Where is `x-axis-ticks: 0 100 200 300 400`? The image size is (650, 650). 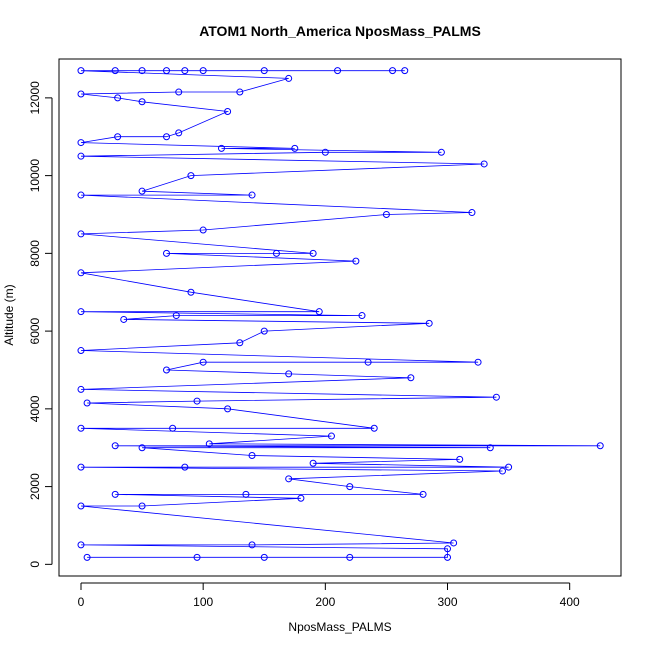 x-axis-ticks: 0 100 200 300 400 is located at coordinates (329, 595).